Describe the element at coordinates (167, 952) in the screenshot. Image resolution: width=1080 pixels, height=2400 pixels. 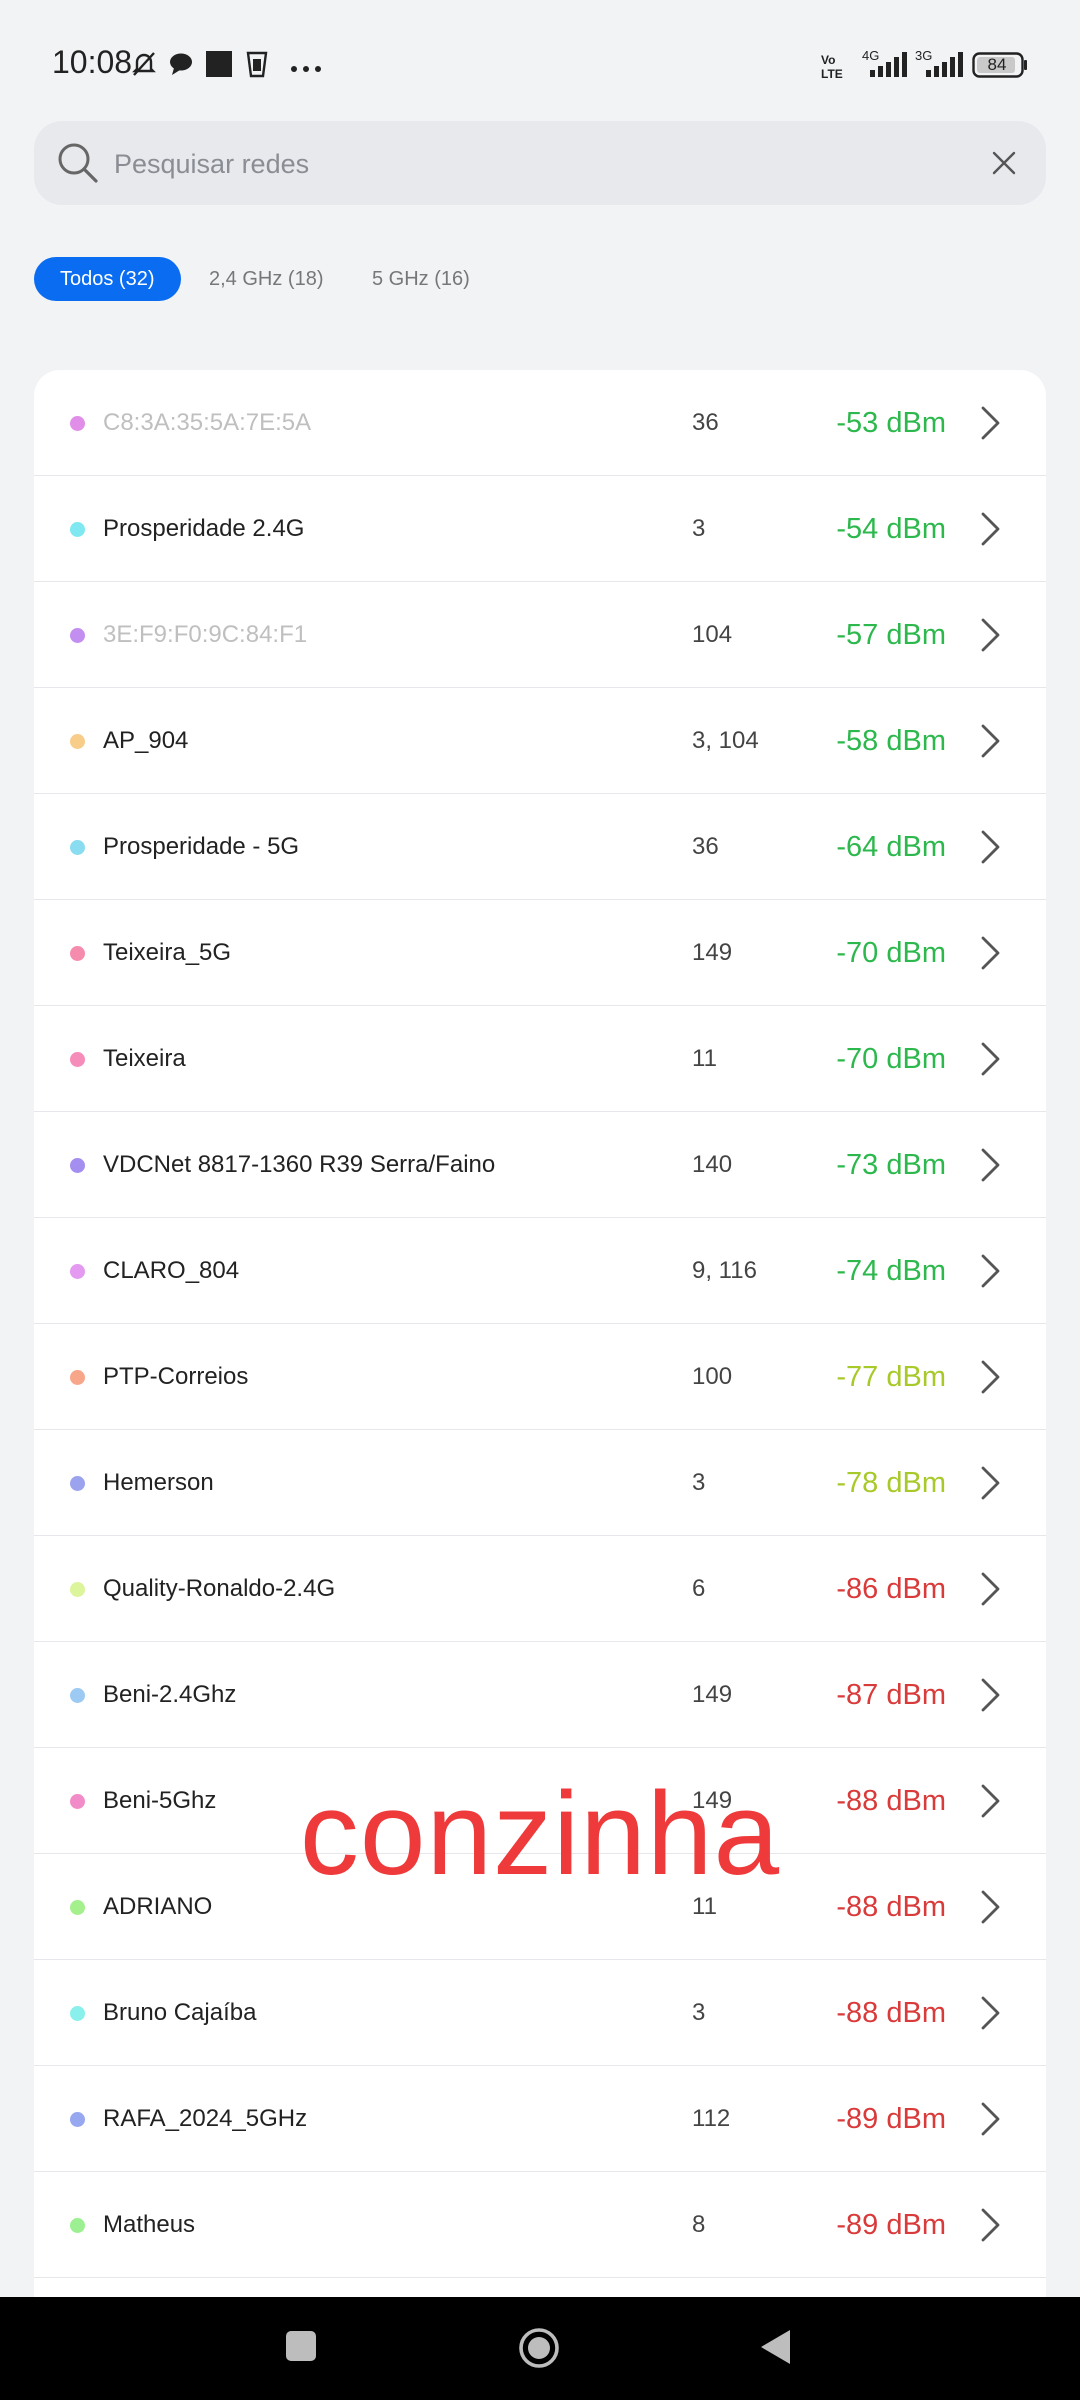
I see `network-name: Teixeira_5G` at that location.